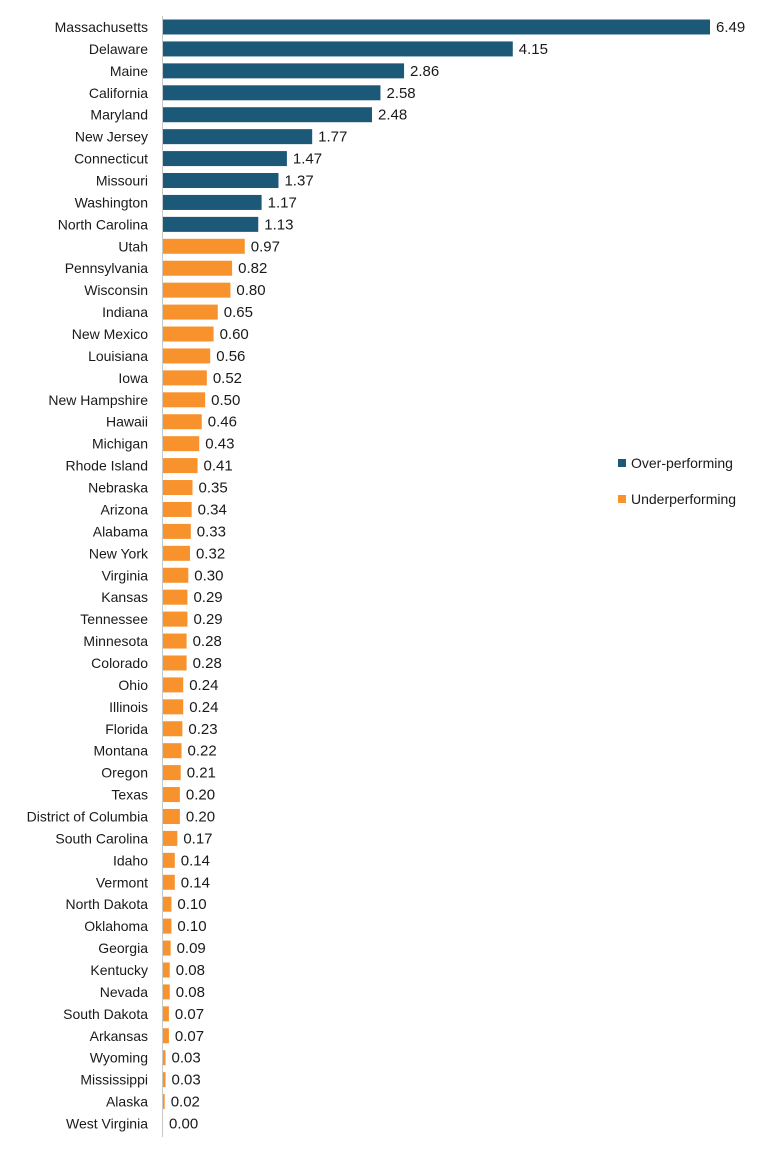 The height and width of the screenshot is (1152, 768). Describe the element at coordinates (124, 992) in the screenshot. I see `category-label-nevada: Nevada` at that location.